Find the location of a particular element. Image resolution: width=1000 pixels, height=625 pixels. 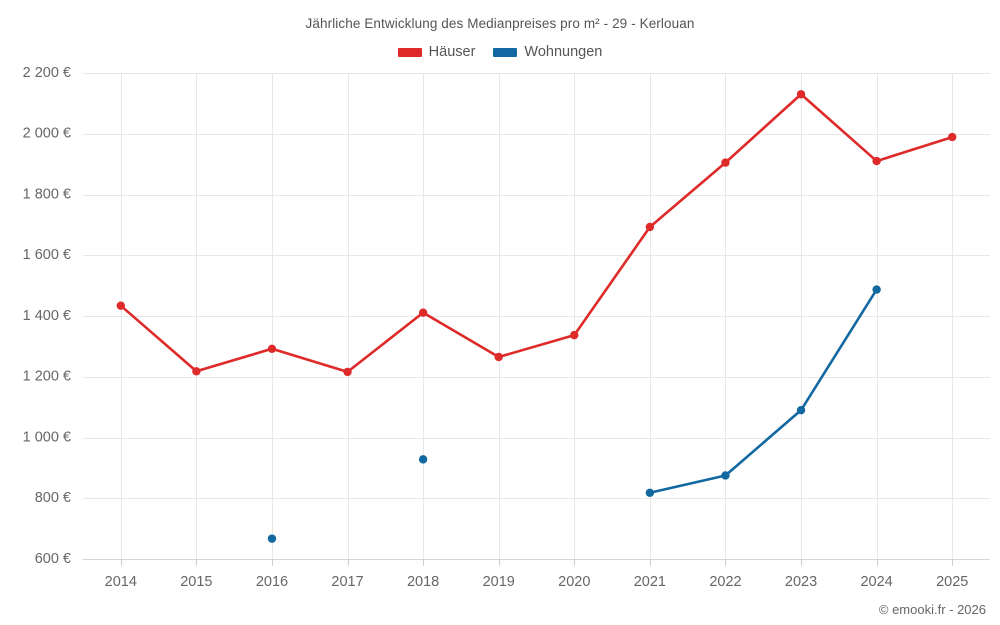

data-point-wohnungen-2024 is located at coordinates (876, 289).